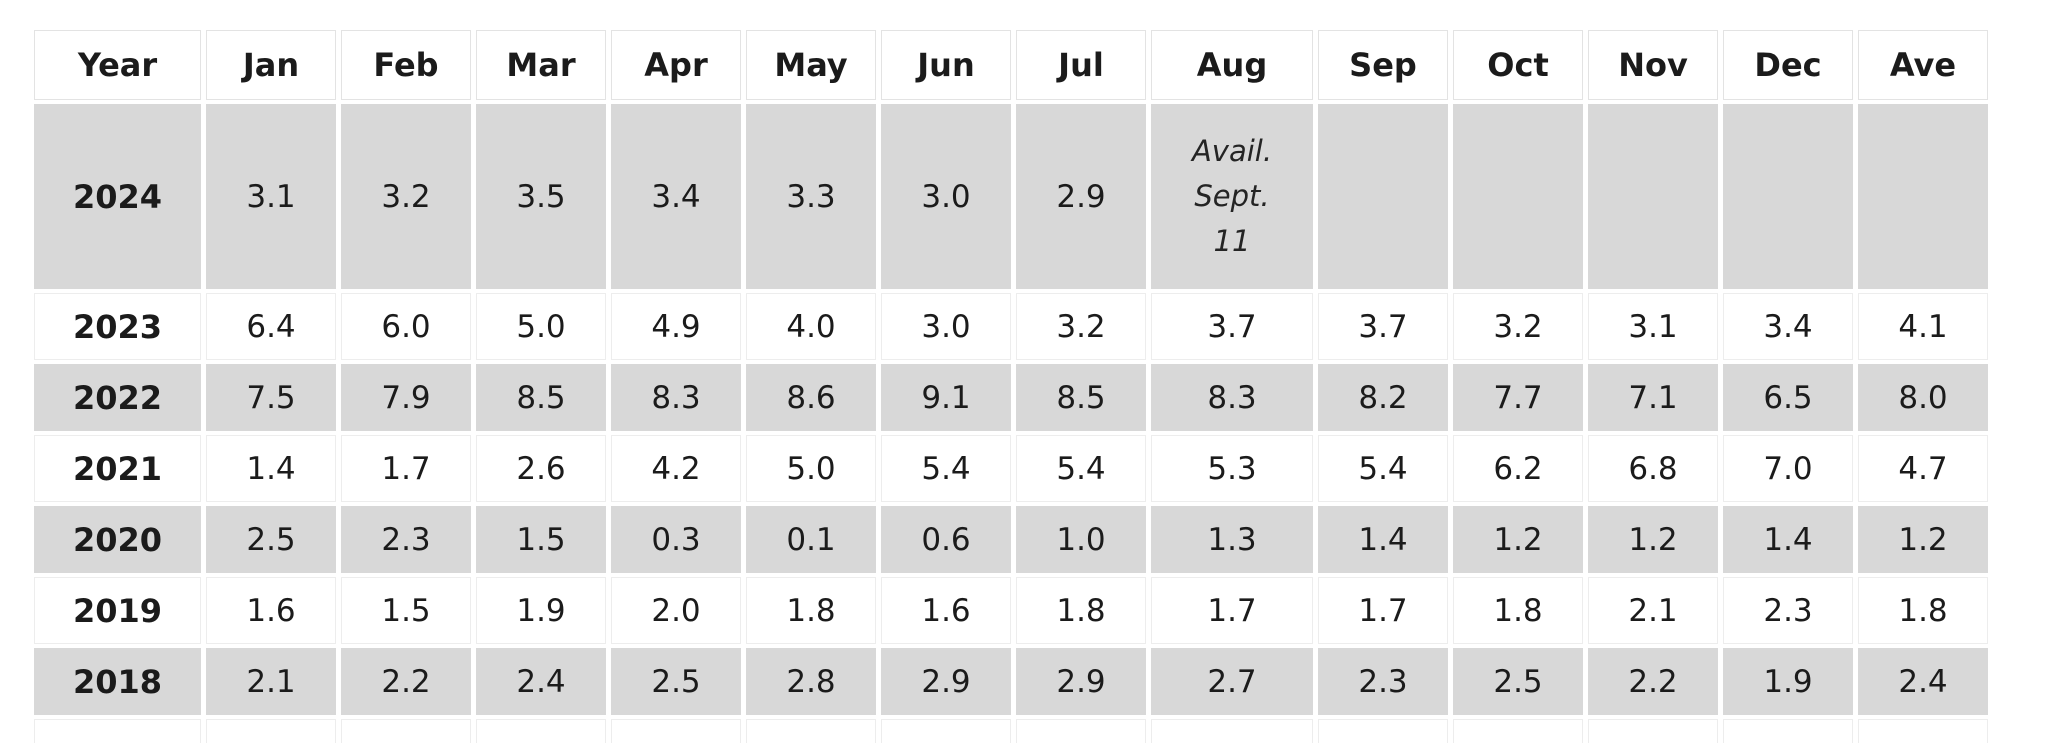 The width and height of the screenshot is (2048, 743). What do you see at coordinates (1011, 731) in the screenshot?
I see `partial-next-row` at bounding box center [1011, 731].